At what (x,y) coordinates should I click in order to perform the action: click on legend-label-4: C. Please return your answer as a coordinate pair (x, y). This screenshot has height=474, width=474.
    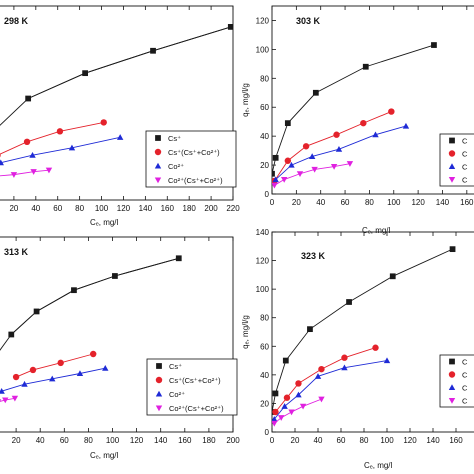
    Looking at the image, I should click on (465, 401).